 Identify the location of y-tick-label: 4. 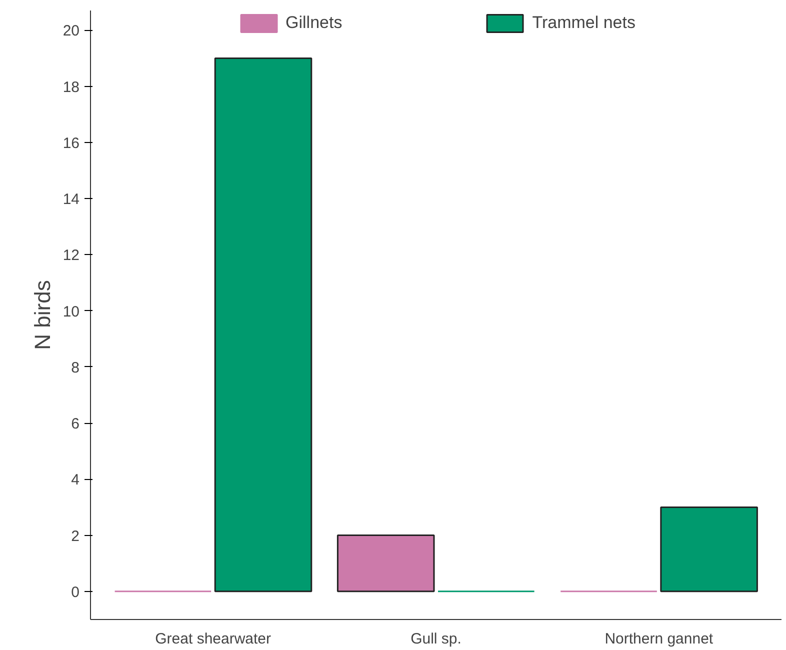
(75, 480).